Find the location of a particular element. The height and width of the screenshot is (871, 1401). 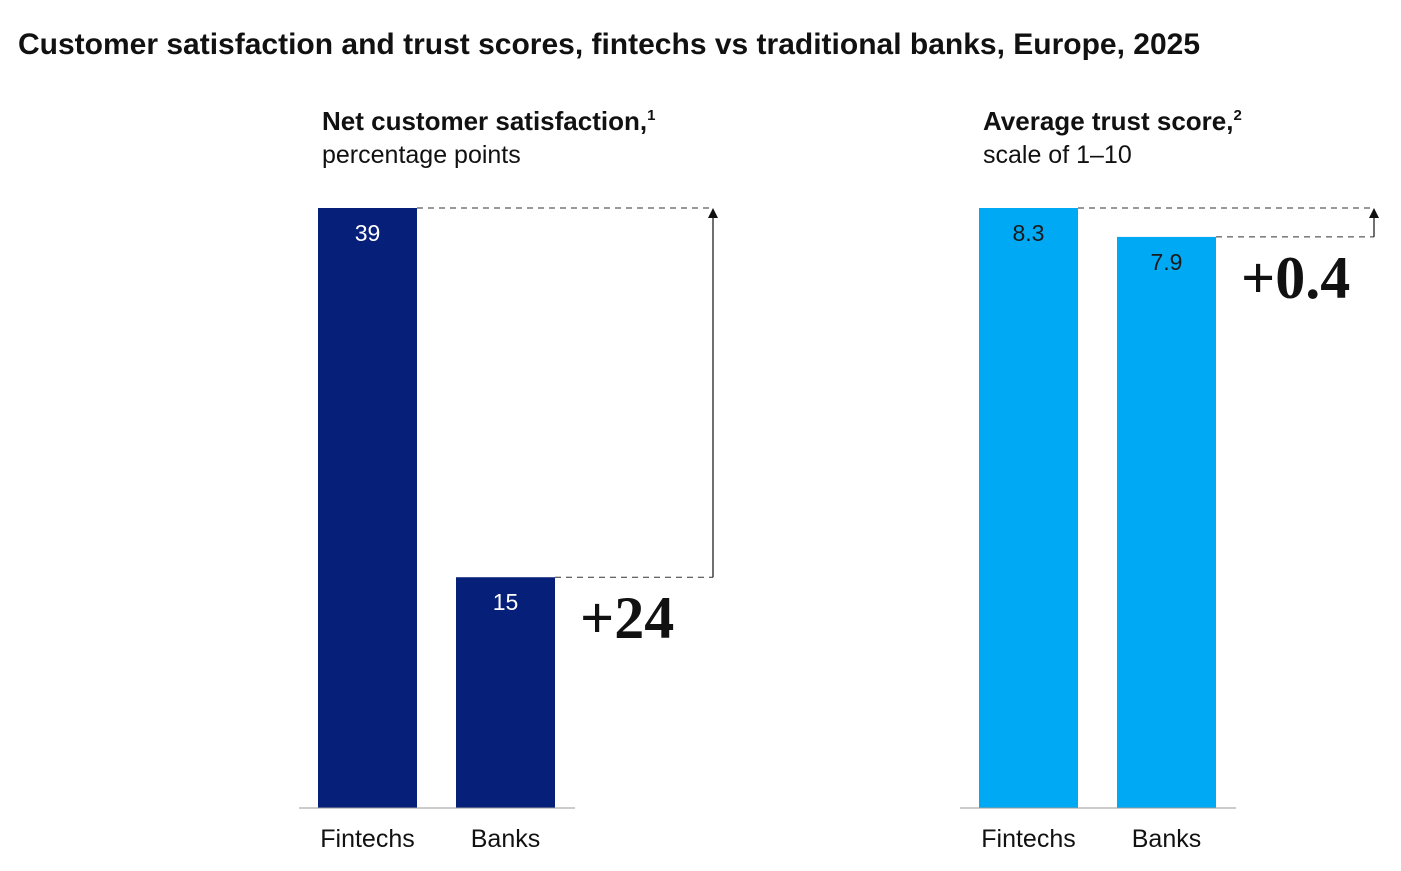

panel-subtitle: percentage points is located at coordinates (421, 155).